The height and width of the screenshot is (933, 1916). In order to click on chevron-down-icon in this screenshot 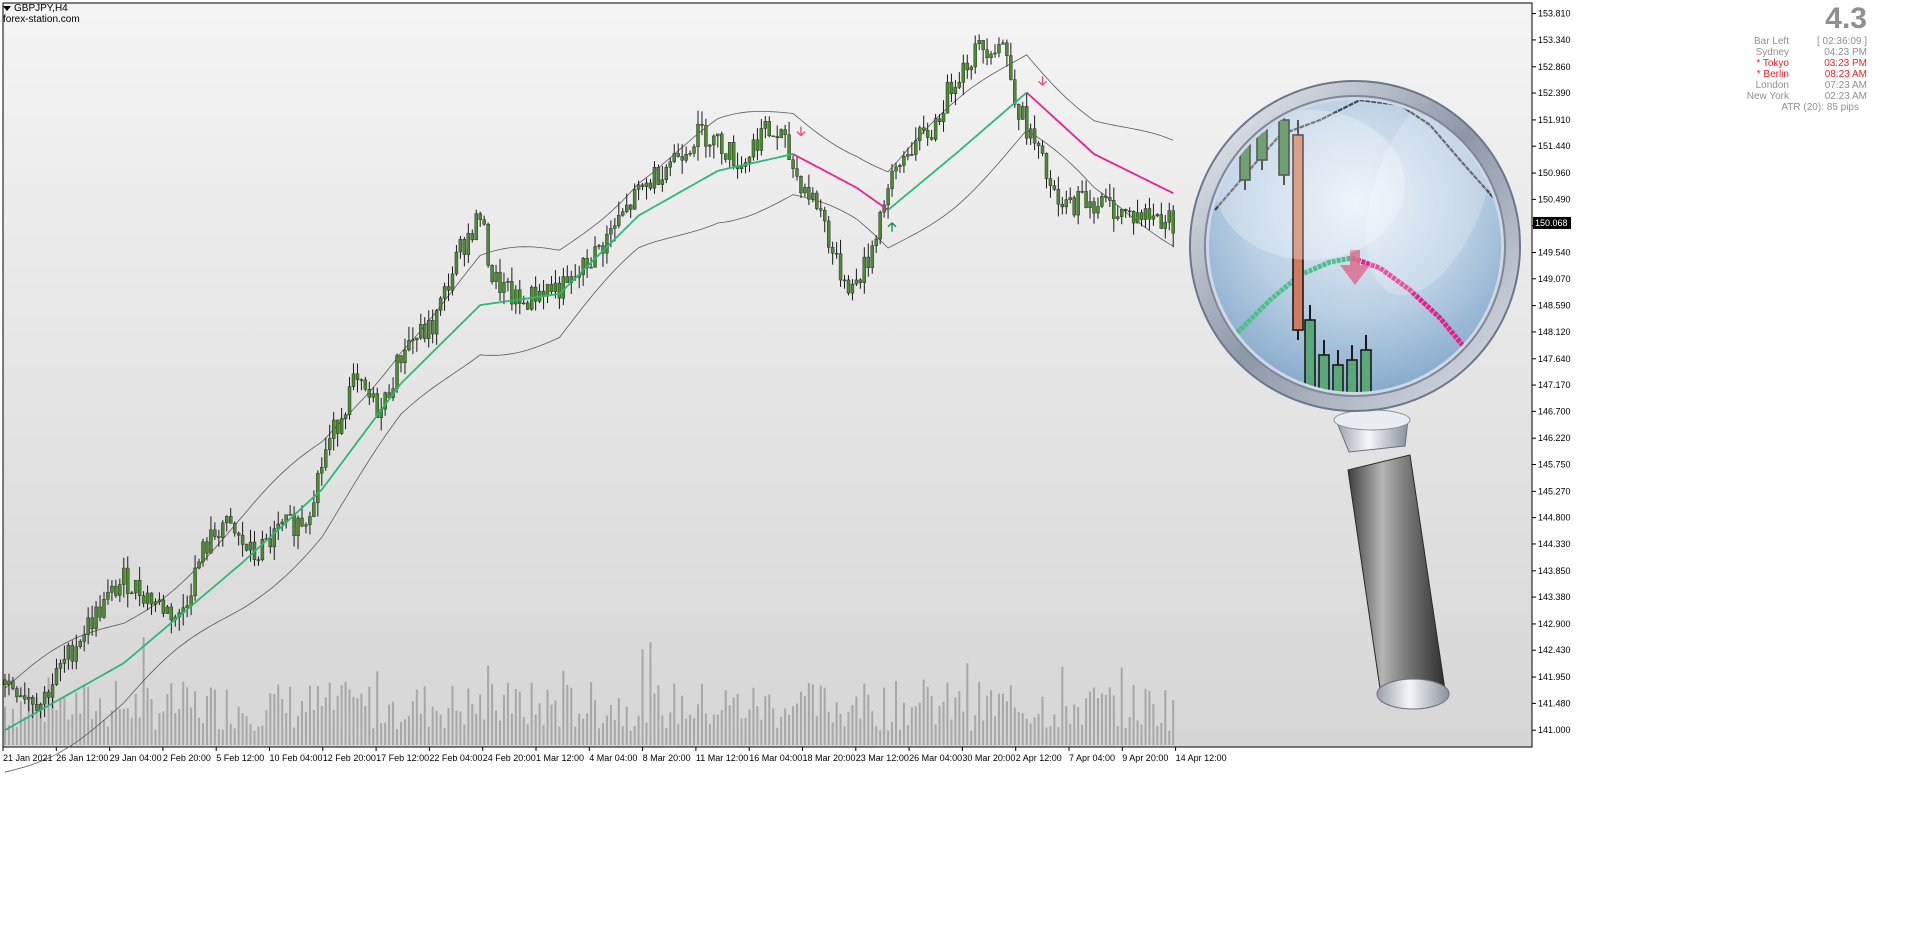, I will do `click(7, 8)`.